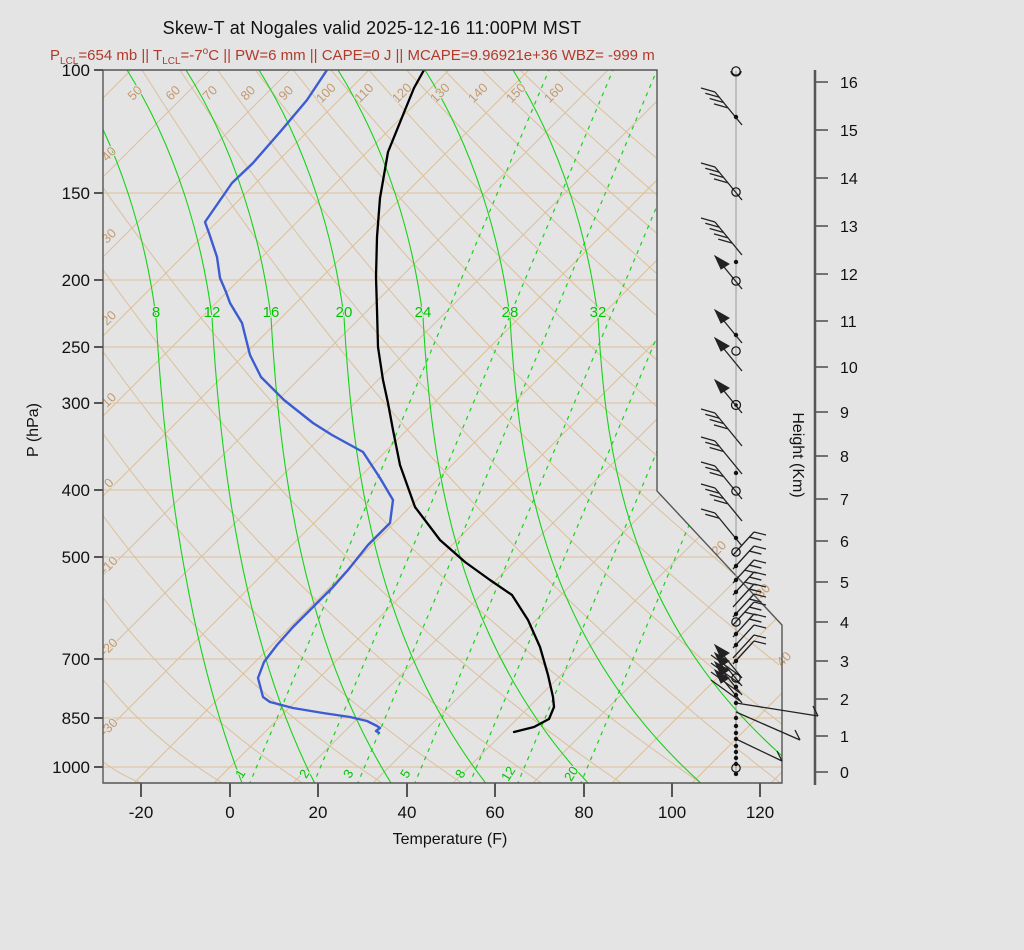 This screenshot has height=950, width=1024. Describe the element at coordinates (510, 312) in the screenshot. I see `moist-adiabat-label: 28` at that location.